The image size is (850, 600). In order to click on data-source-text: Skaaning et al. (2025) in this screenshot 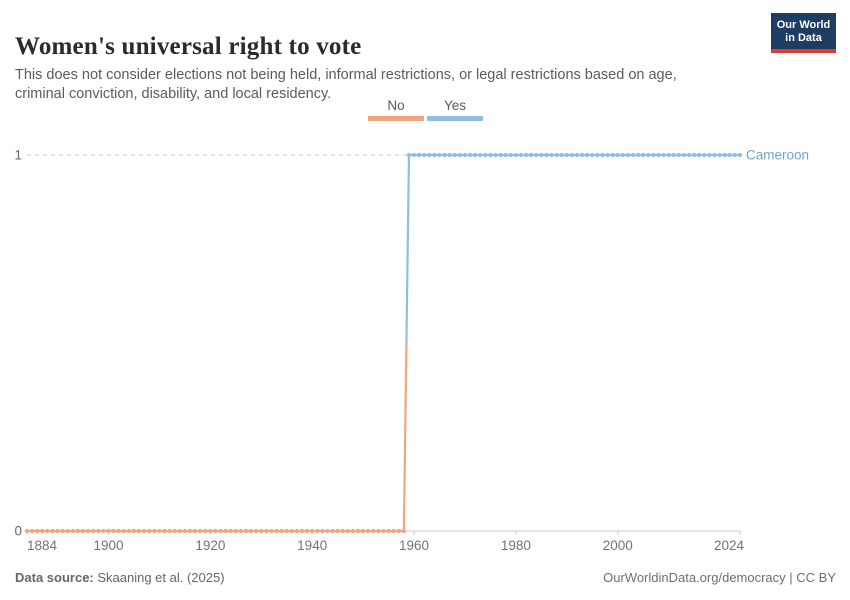, I will do `click(159, 577)`.